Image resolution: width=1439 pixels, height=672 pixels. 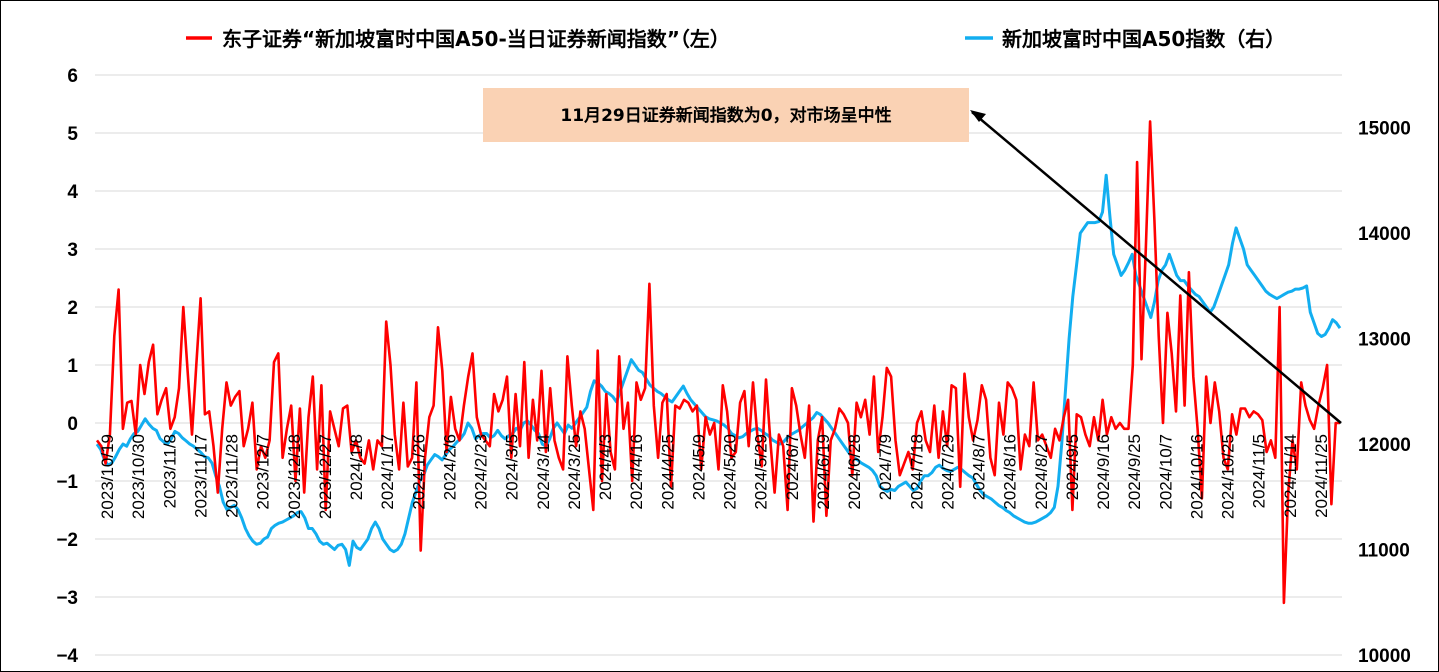 I want to click on x-tick-label: 2023/10/19, so click(x=107, y=476).